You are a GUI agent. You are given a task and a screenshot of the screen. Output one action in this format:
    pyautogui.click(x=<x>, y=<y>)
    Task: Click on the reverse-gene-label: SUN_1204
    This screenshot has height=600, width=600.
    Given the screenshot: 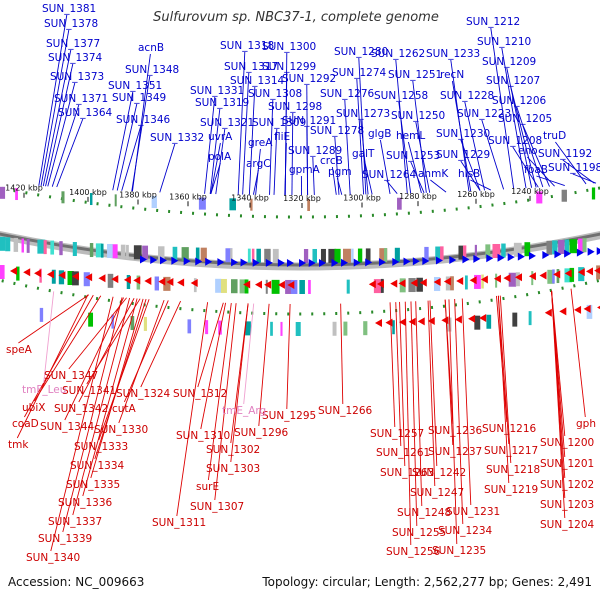 What is the action you would take?
    pyautogui.click(x=567, y=525)
    